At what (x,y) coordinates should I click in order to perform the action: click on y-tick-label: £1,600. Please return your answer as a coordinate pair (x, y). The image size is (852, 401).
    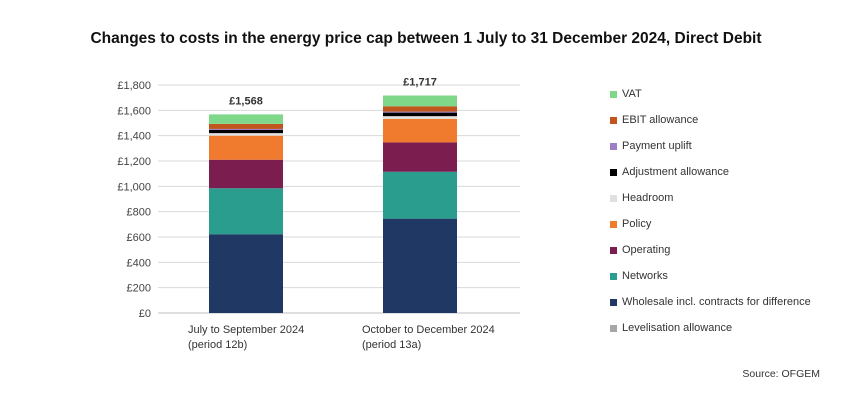
    Looking at the image, I should click on (134, 111).